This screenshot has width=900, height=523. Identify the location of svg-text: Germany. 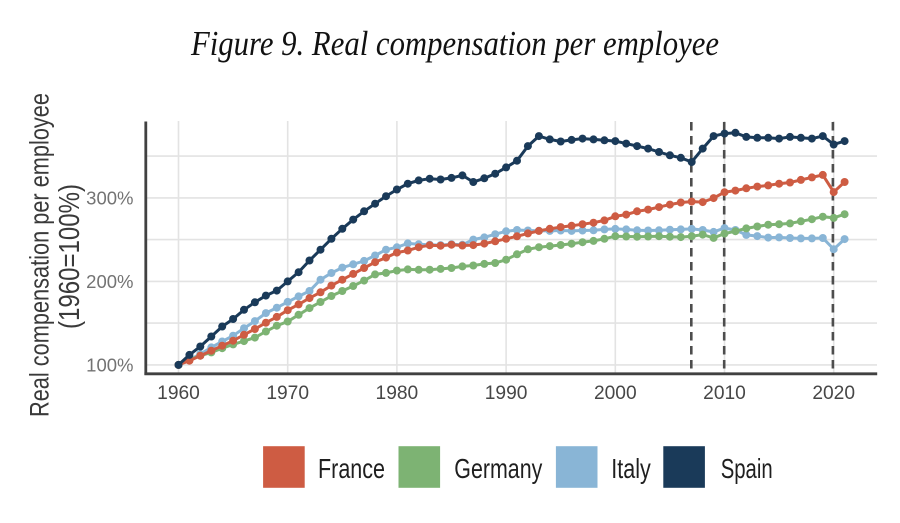
(498, 468).